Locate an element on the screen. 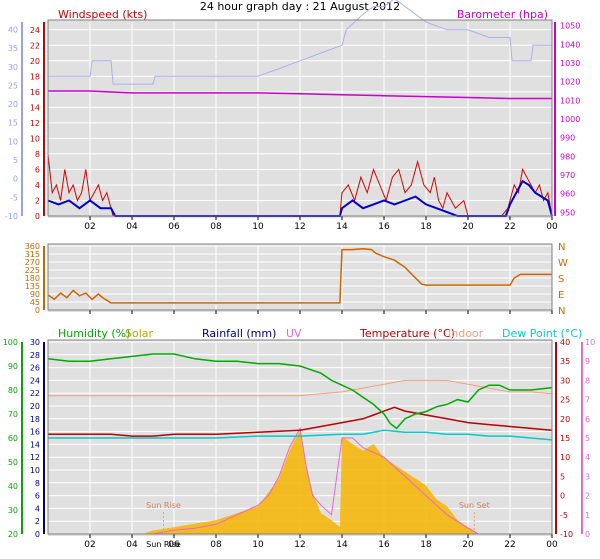 The width and height of the screenshot is (600, 559). windspeed-average-line is located at coordinates (300, 198).